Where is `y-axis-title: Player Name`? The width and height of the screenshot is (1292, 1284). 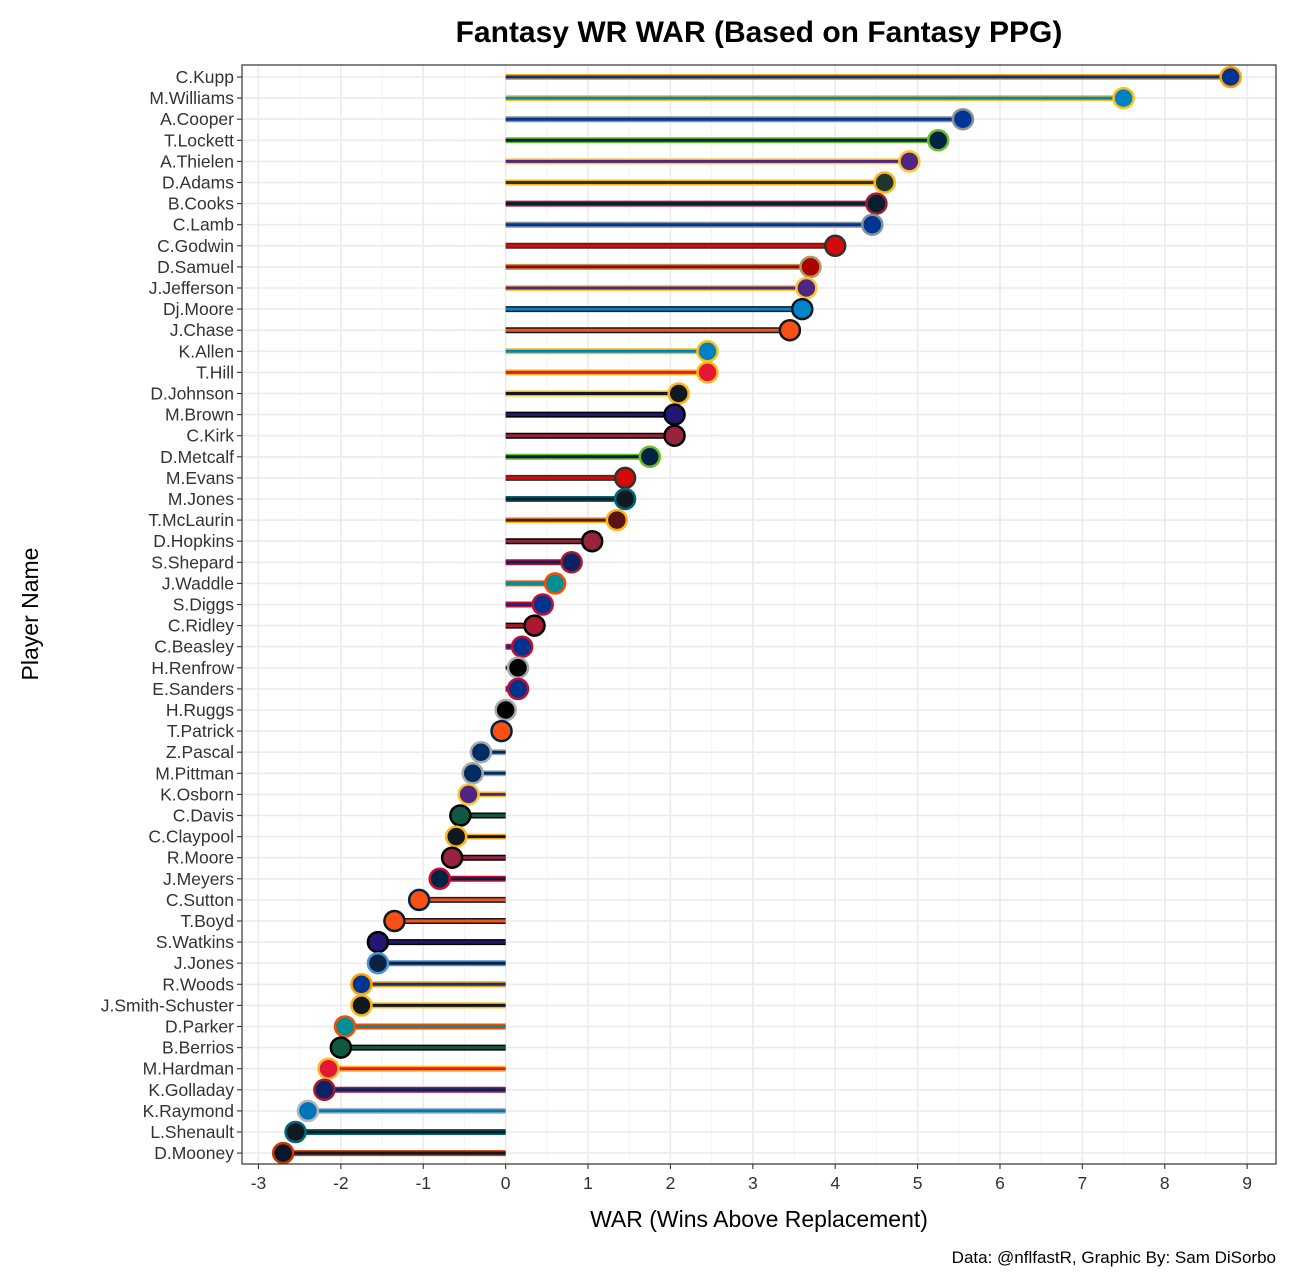
y-axis-title: Player Name is located at coordinates (30, 614).